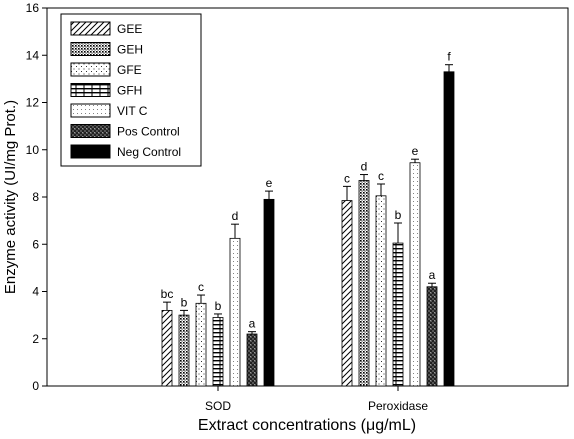 The image size is (574, 439). Describe the element at coordinates (35, 244) in the screenshot. I see `y-tick-label: 6` at that location.